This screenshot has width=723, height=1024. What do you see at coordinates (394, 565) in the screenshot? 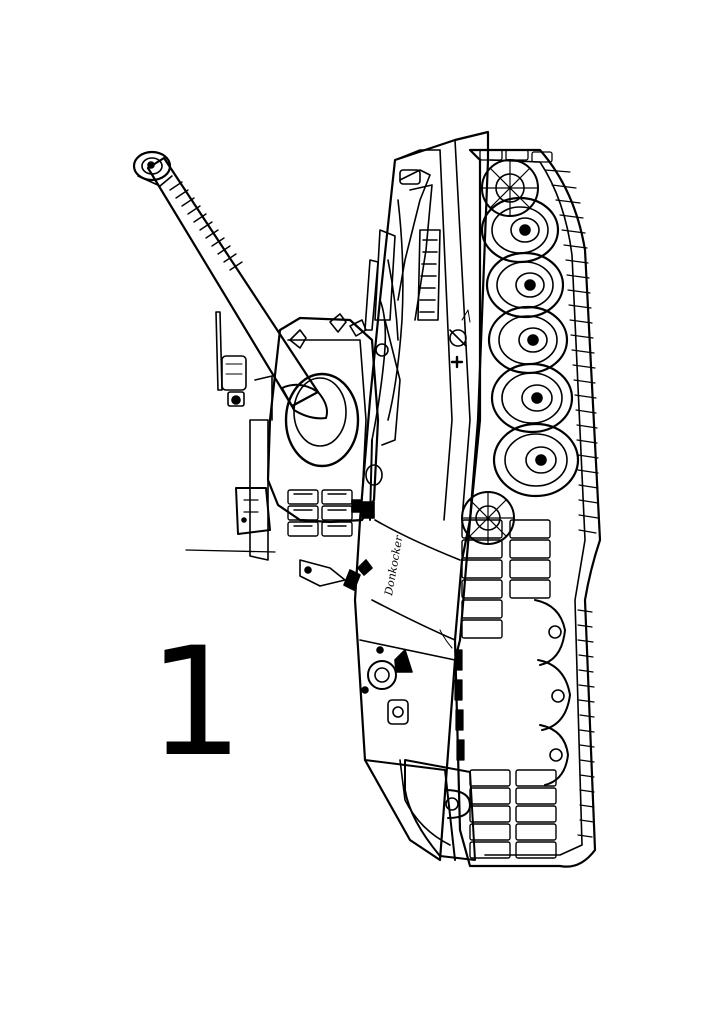
I see `hull-marking-text: Donkocker` at bounding box center [394, 565].